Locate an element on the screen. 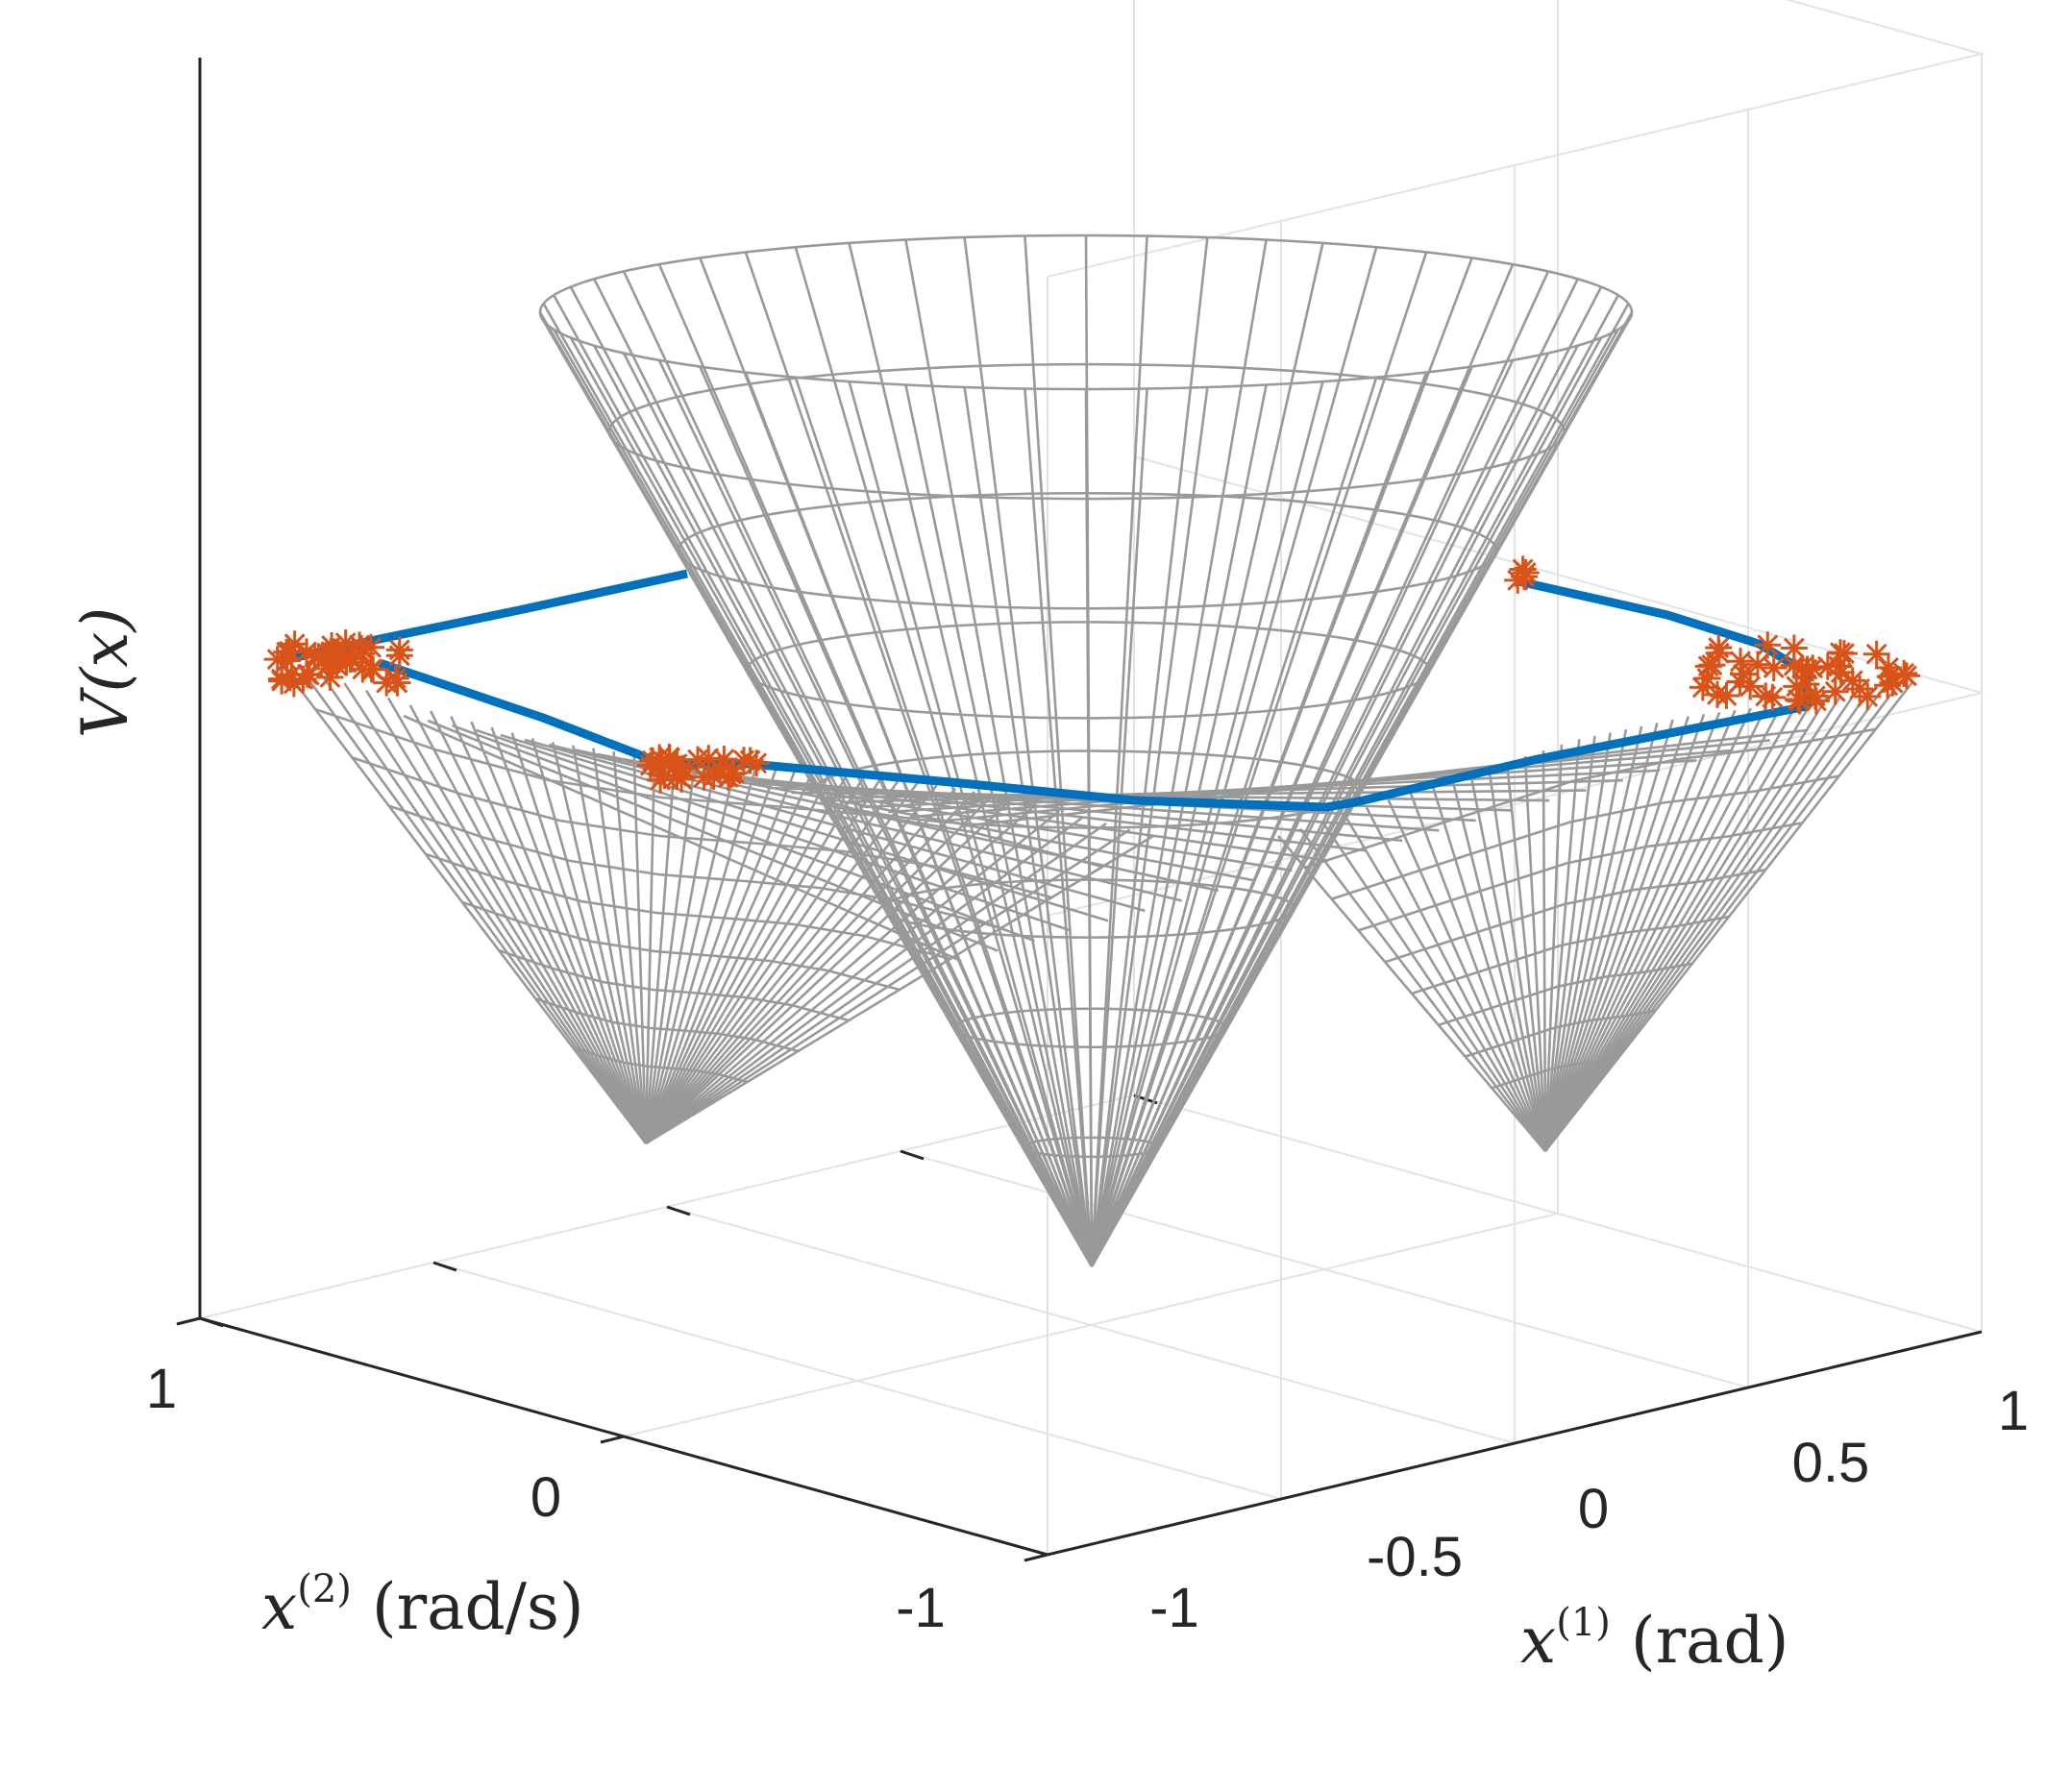  y-tick-label: 1 is located at coordinates (161, 1389).